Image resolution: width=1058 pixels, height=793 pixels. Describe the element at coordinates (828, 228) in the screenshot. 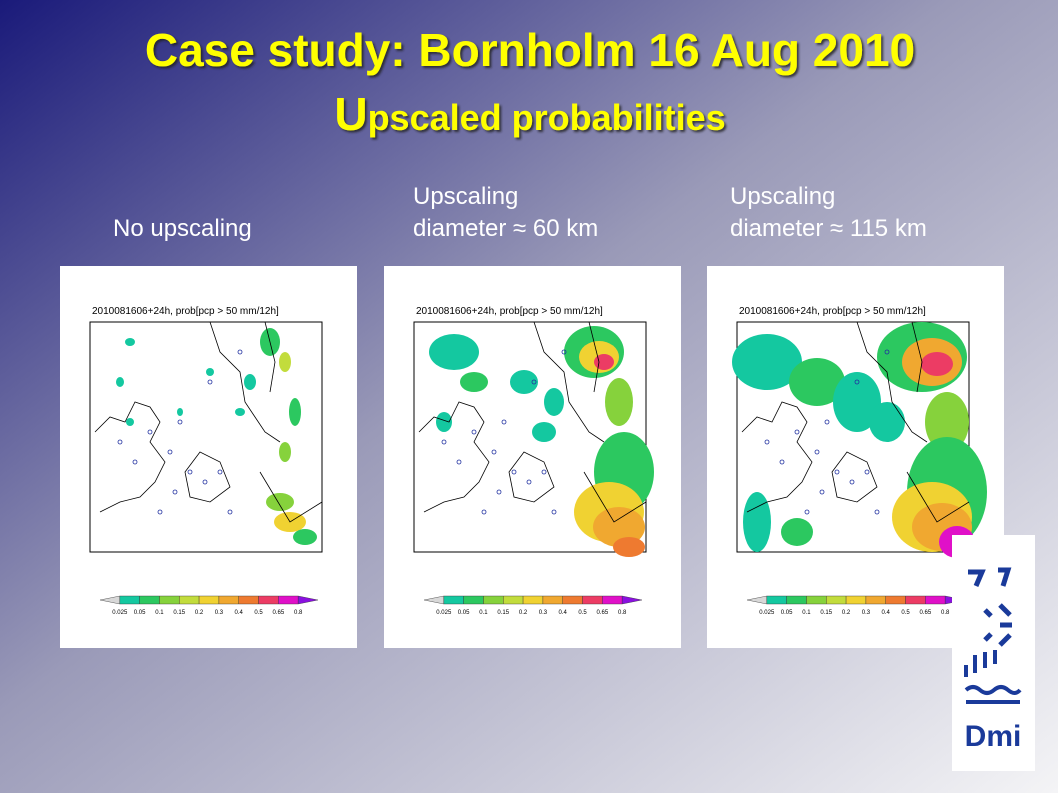

I see `panel-label: diameter ≈ 115 km` at that location.